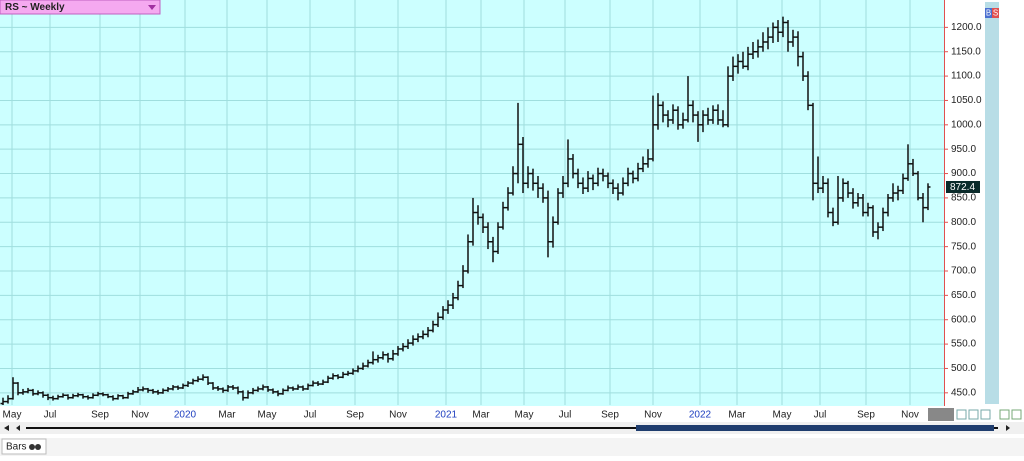 This screenshot has height=461, width=1024. I want to click on y-tick-label: 600.0, so click(963, 319).